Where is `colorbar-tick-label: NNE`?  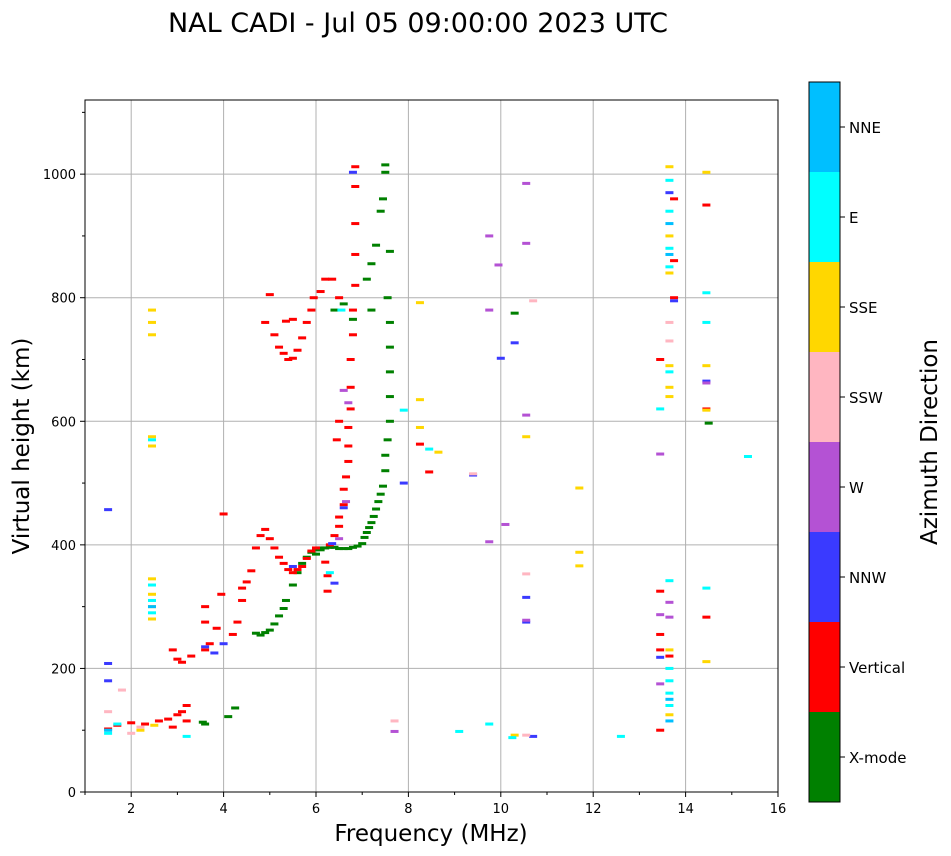 colorbar-tick-label: NNE is located at coordinates (865, 128).